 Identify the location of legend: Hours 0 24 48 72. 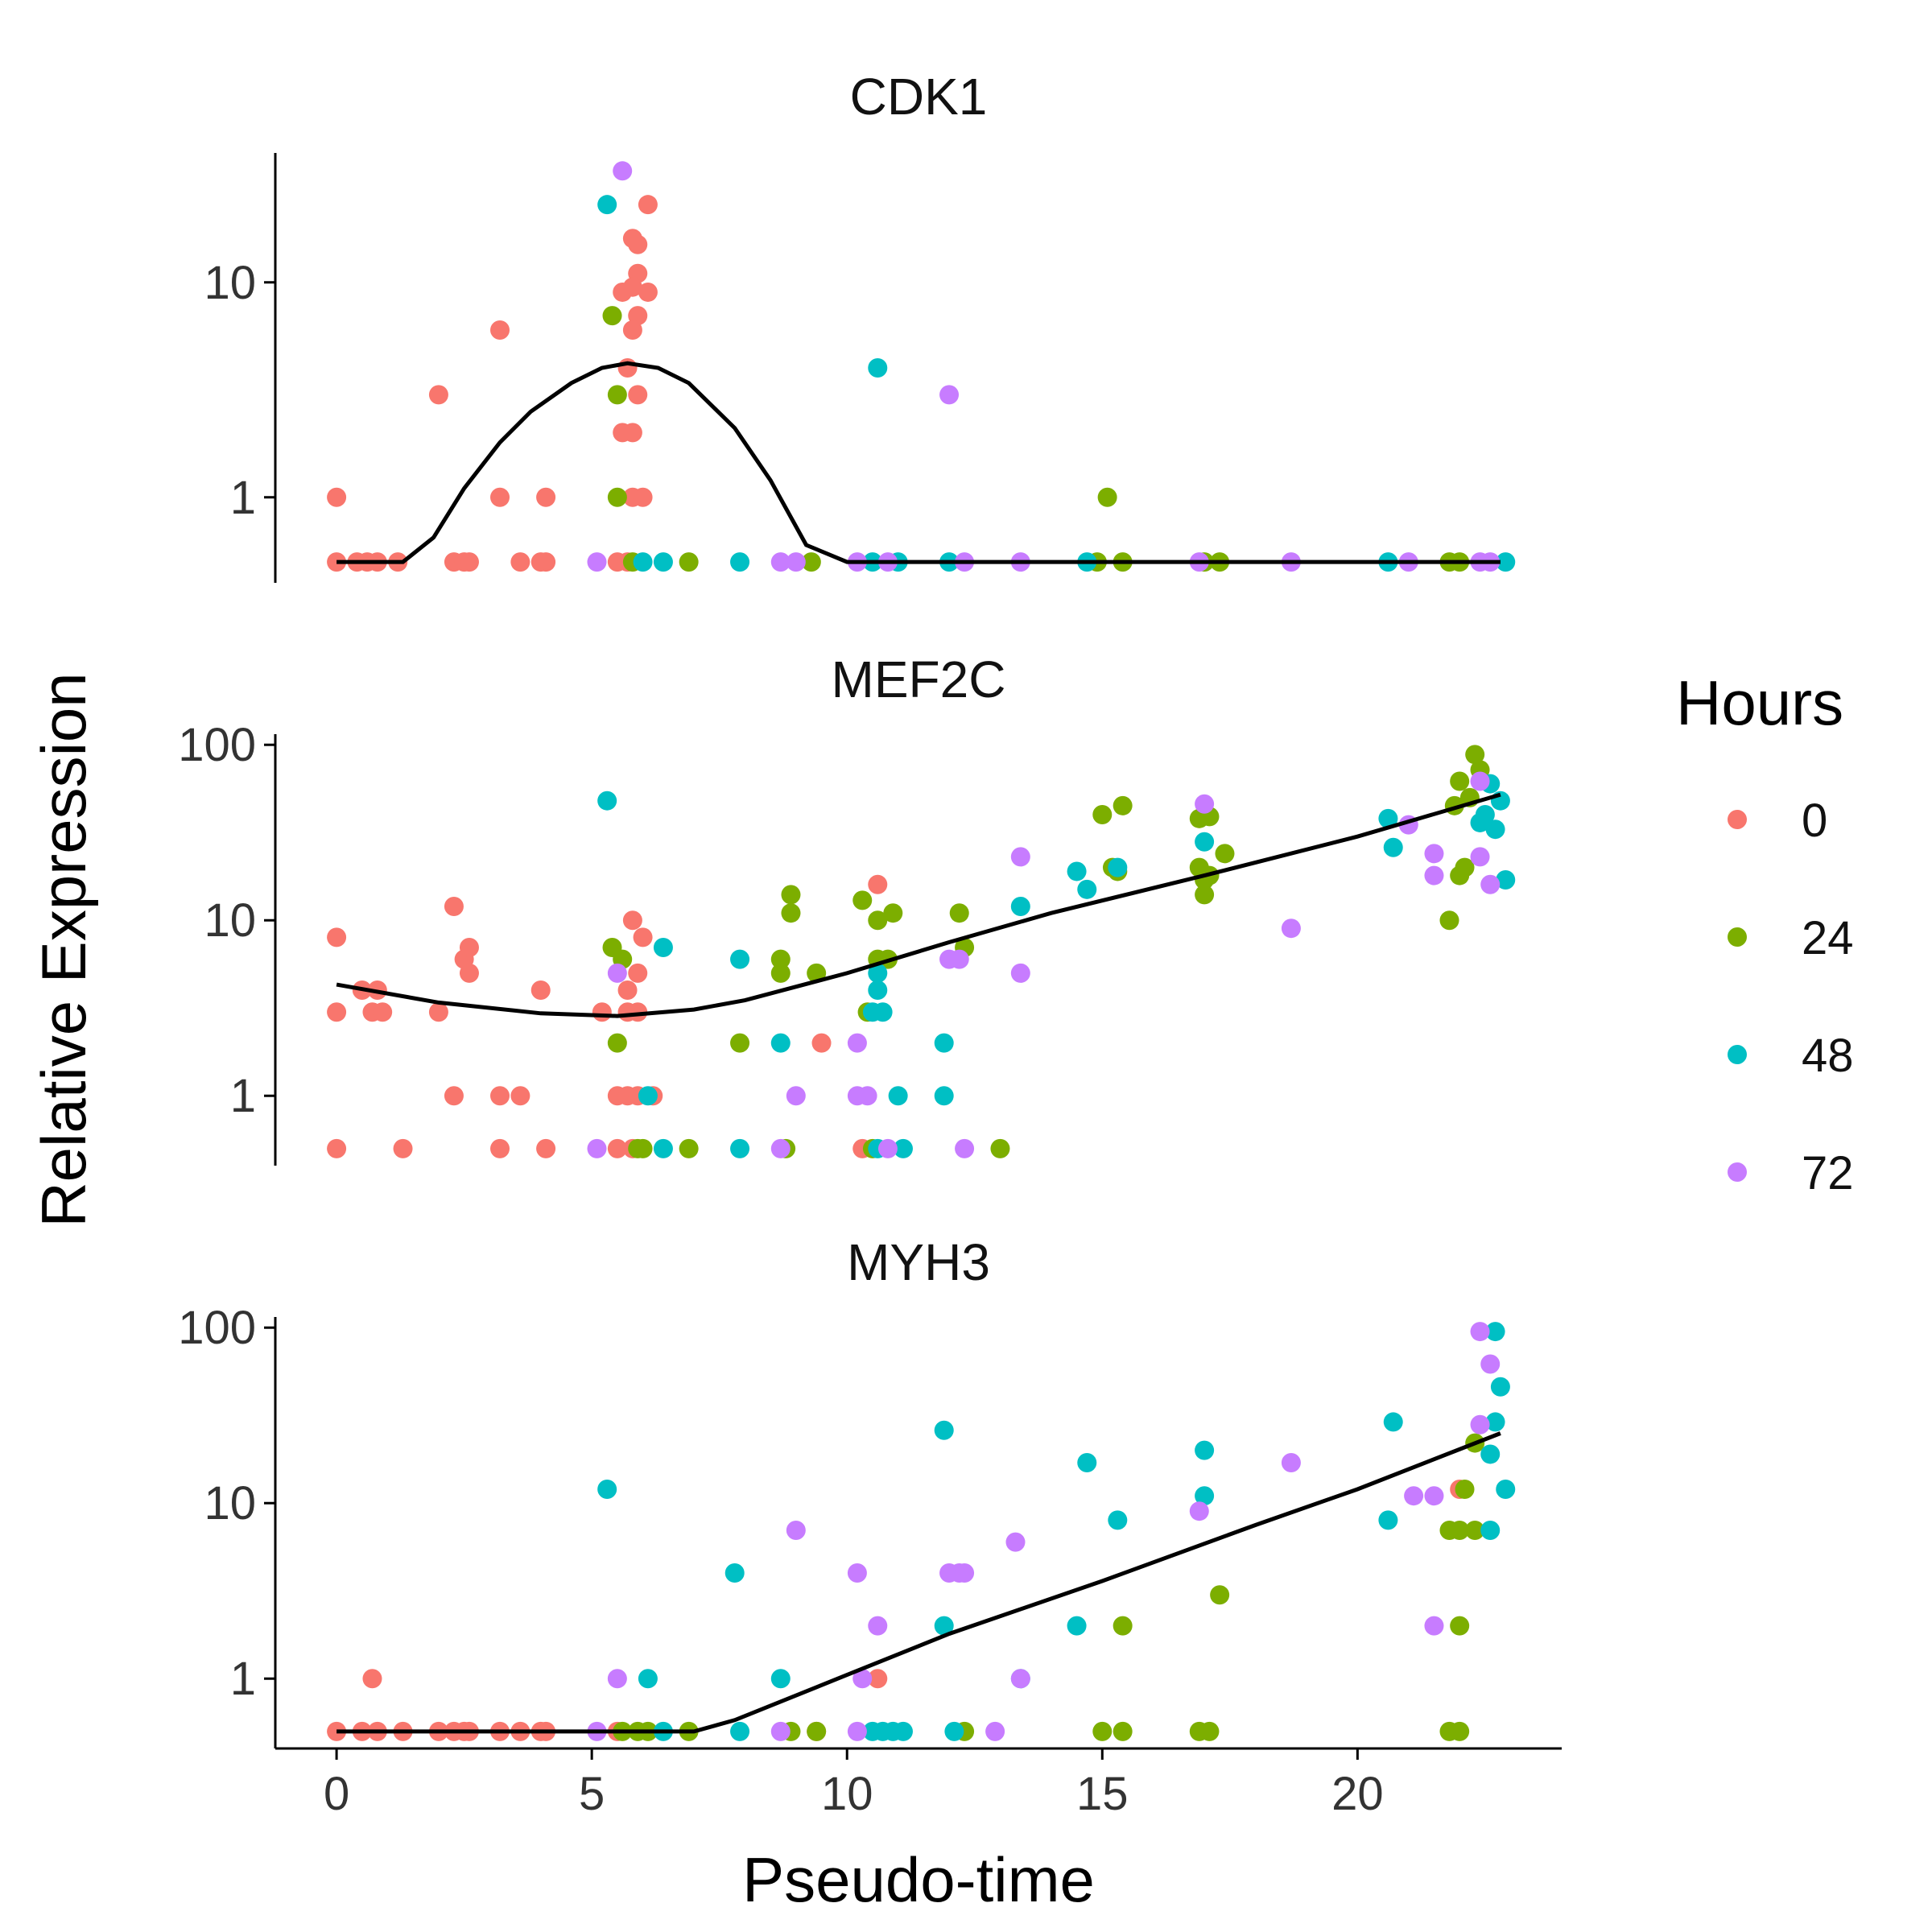
(1765, 933).